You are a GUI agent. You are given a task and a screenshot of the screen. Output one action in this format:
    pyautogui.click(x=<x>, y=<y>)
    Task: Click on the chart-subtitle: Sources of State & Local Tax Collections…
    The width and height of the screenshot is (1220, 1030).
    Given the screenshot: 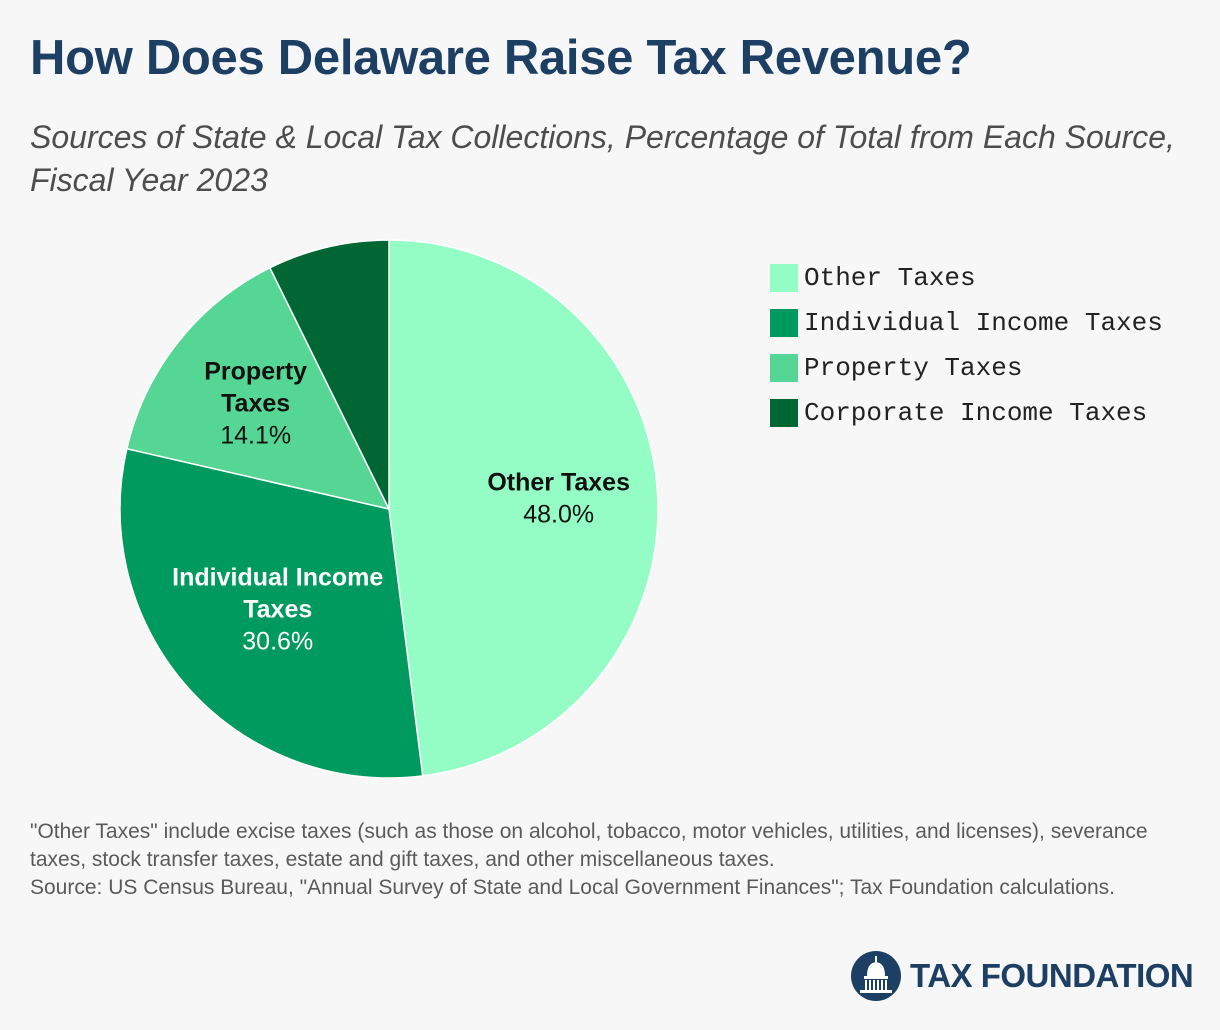 What is the action you would take?
    pyautogui.click(x=602, y=158)
    